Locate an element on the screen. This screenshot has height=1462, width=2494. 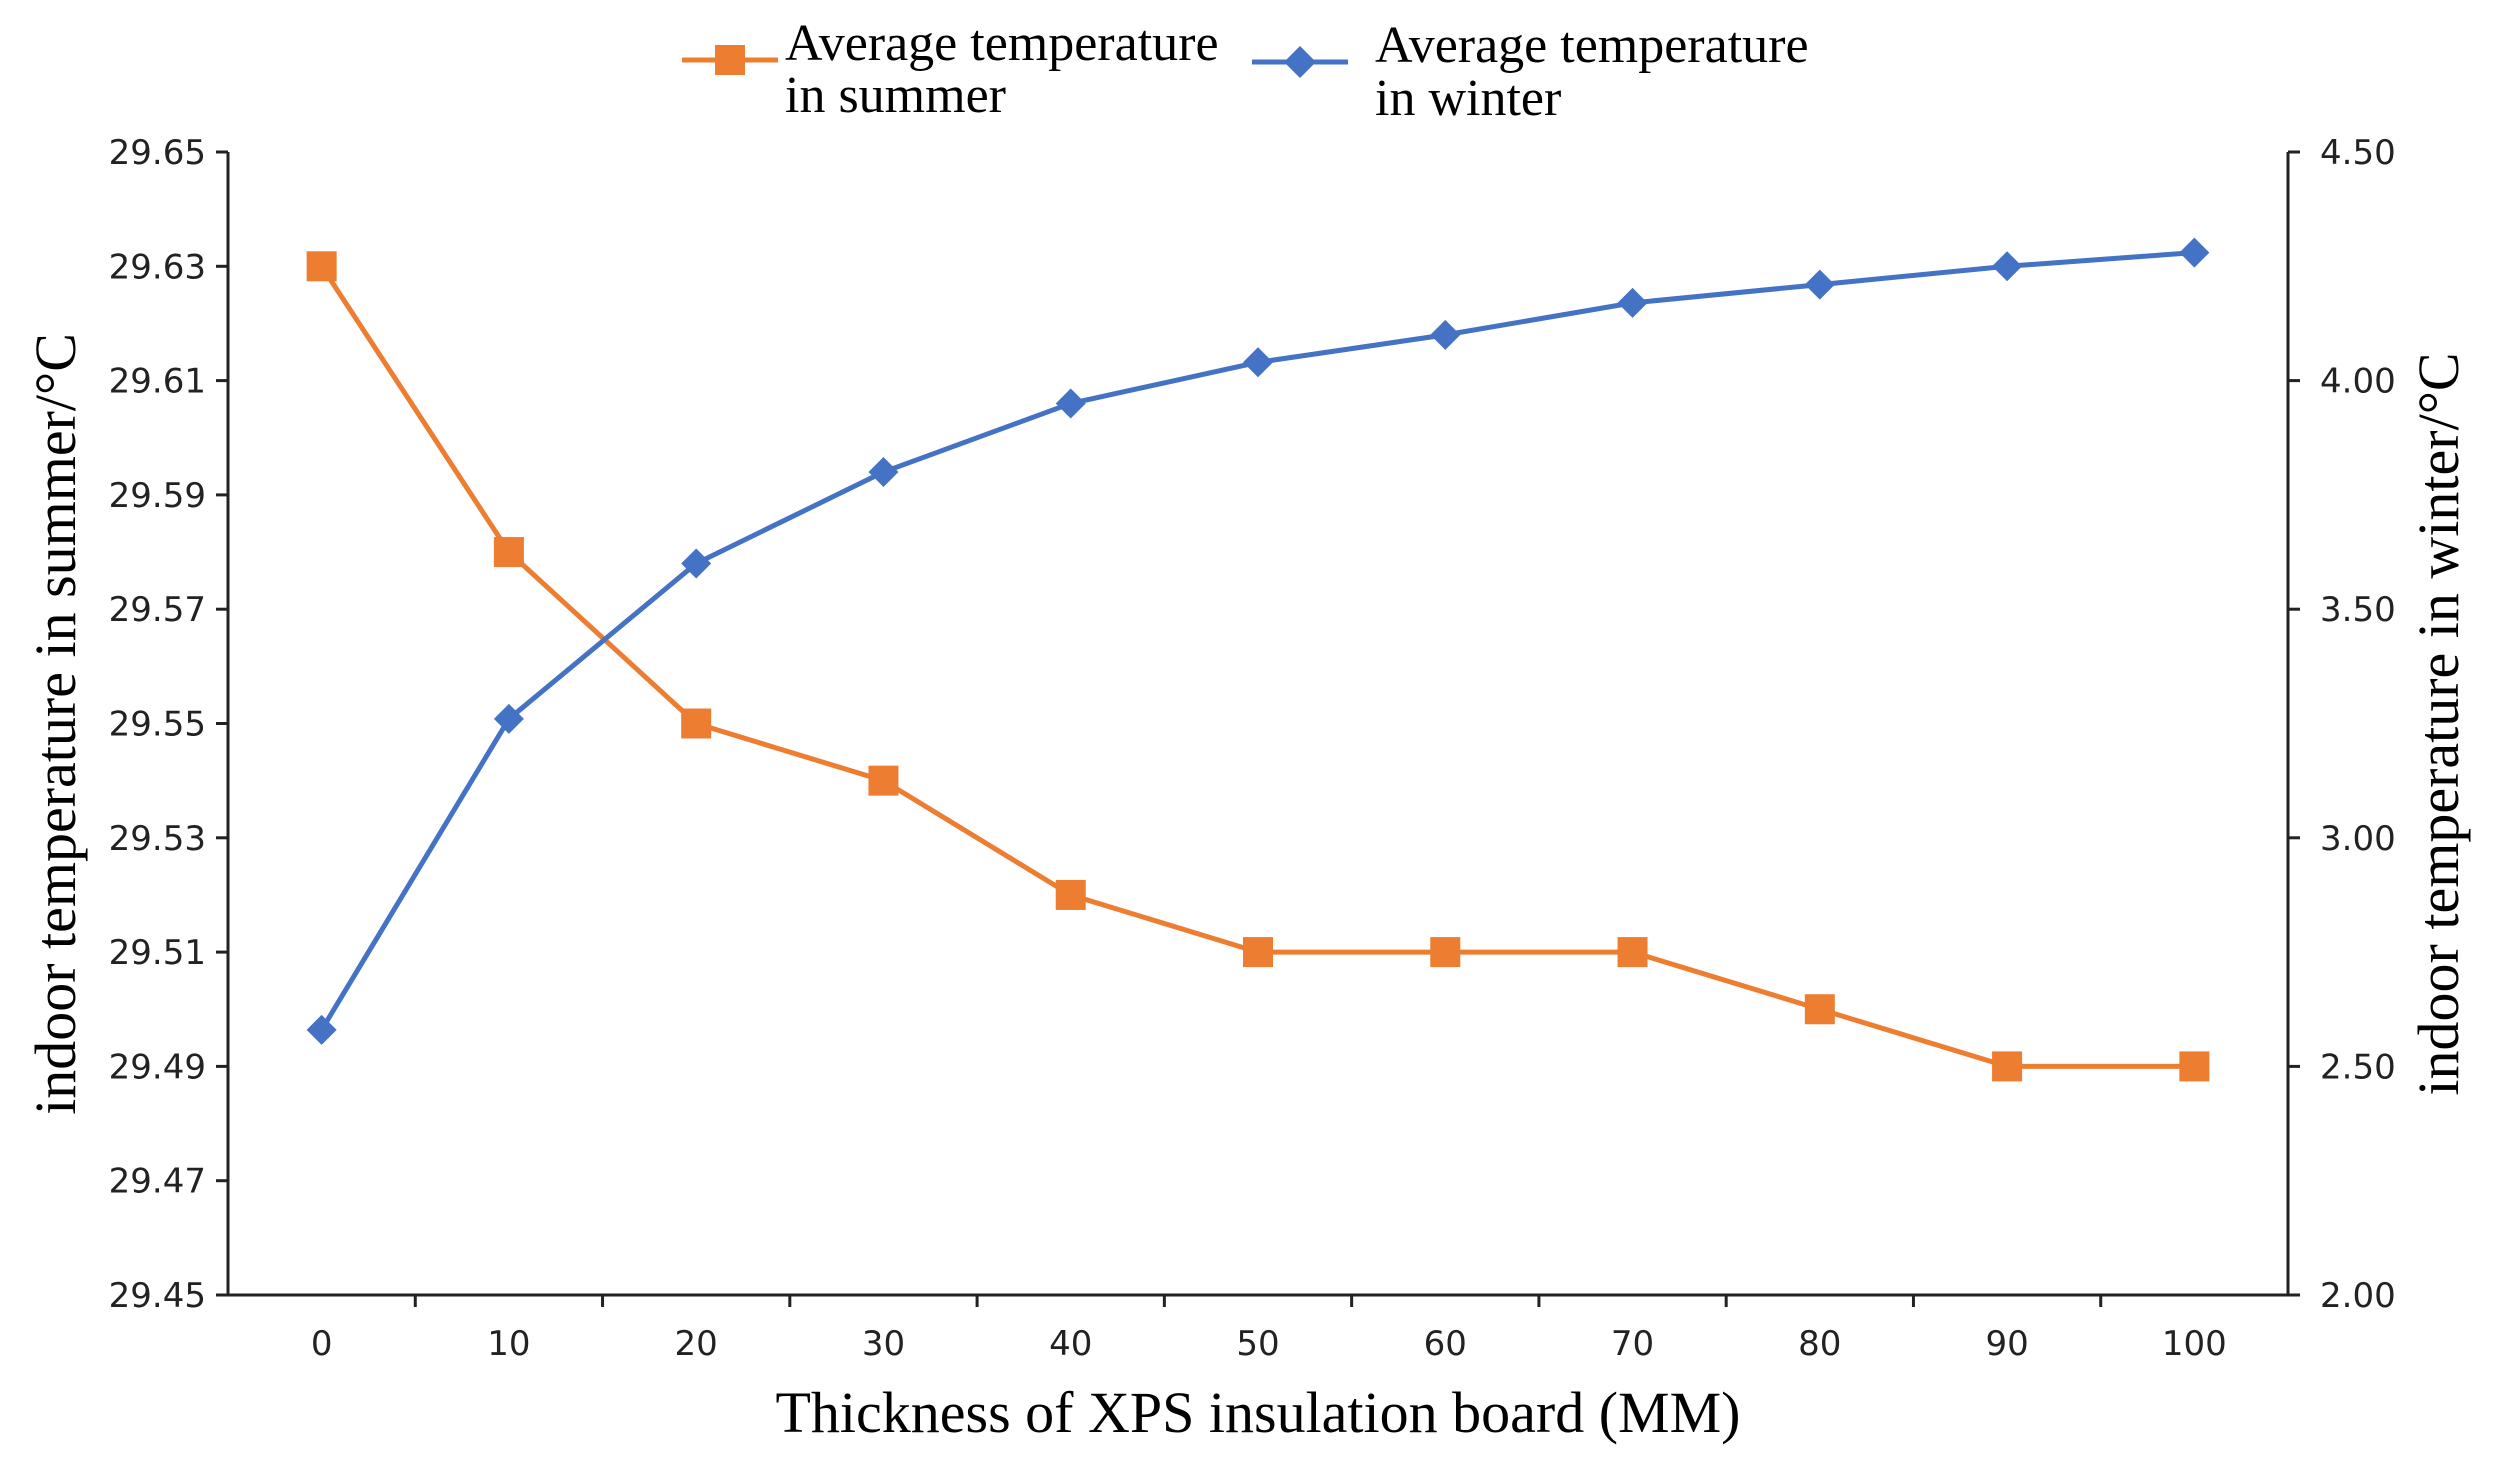
legend-summer-label-line2: in summer is located at coordinates (895, 95).